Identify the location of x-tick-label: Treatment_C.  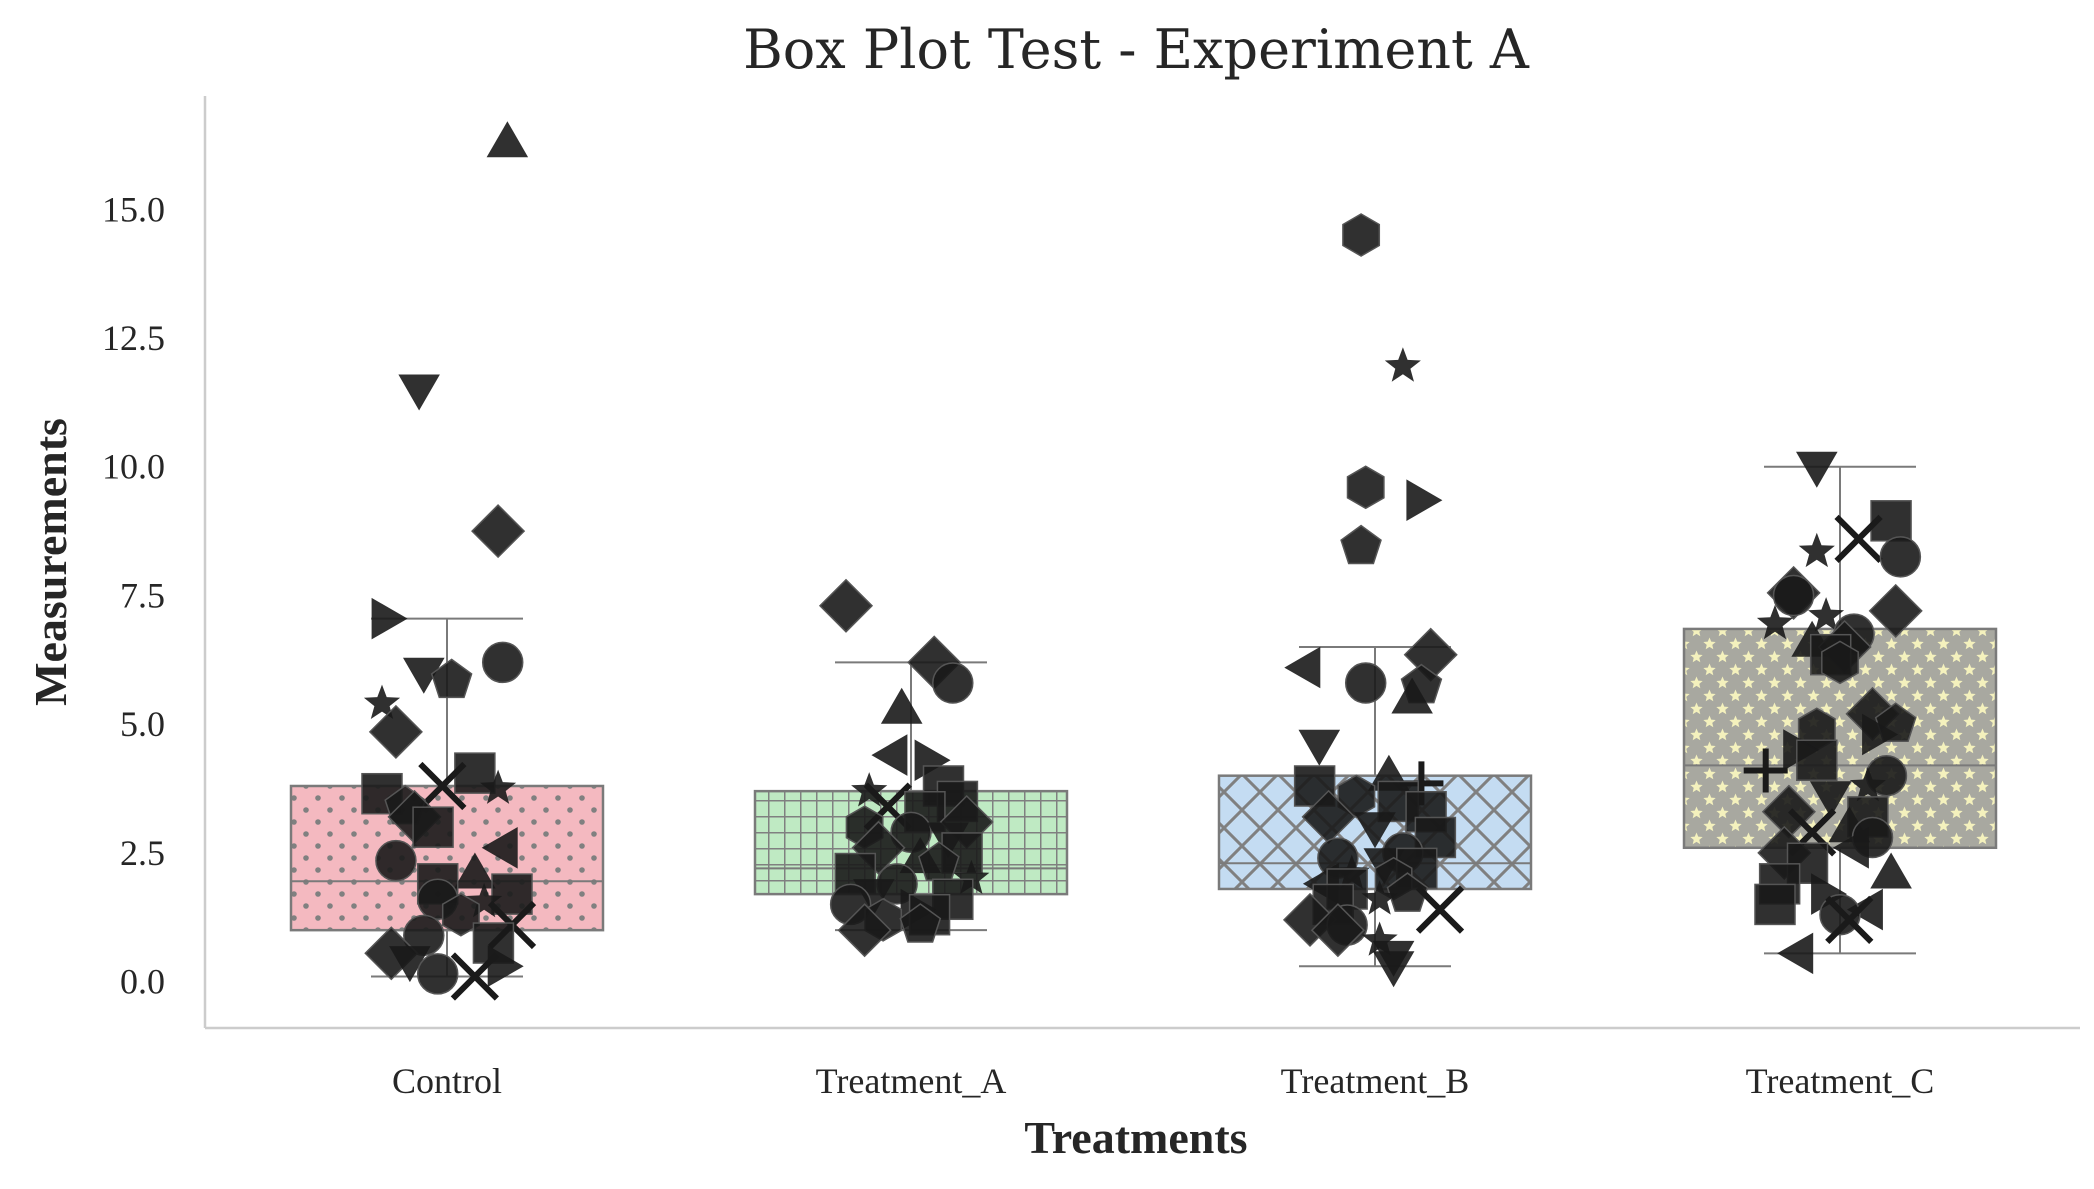
(1840, 1081).